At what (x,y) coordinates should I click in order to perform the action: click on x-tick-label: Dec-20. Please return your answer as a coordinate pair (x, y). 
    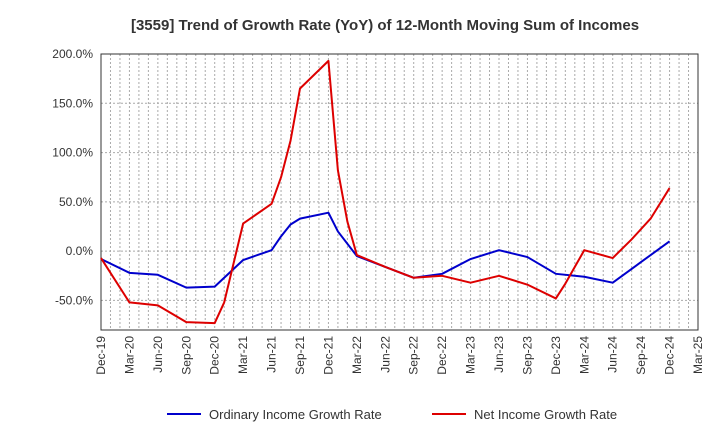
    Looking at the image, I should click on (215, 355).